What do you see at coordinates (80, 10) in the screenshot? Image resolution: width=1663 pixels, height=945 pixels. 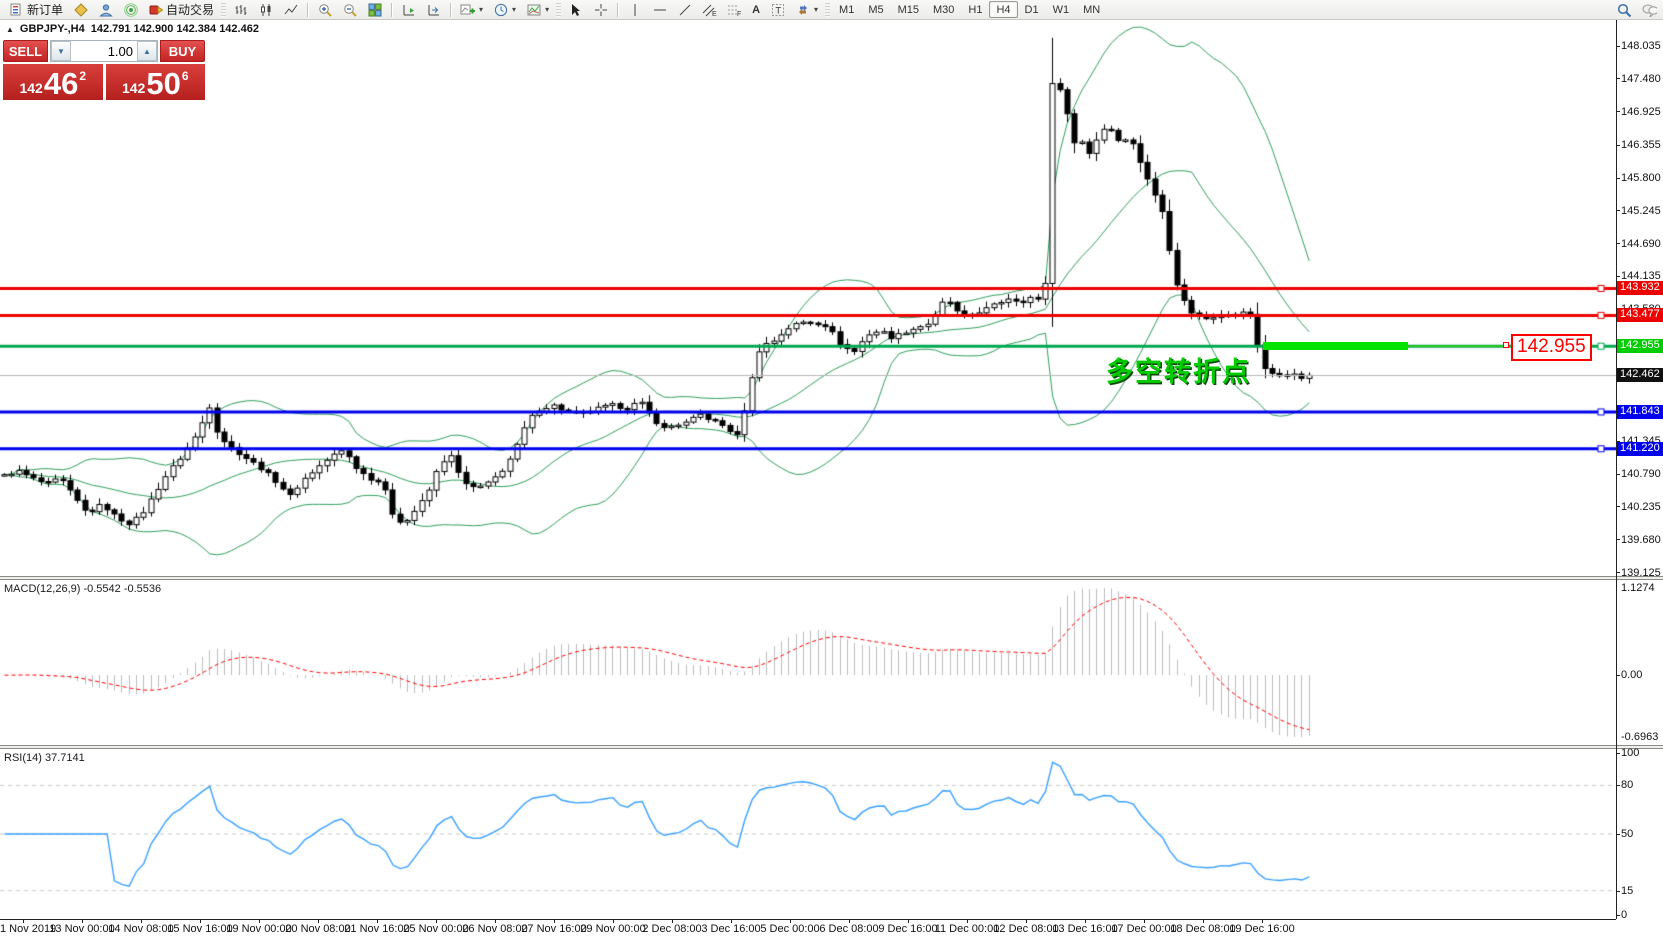 I see `market-watch-button` at bounding box center [80, 10].